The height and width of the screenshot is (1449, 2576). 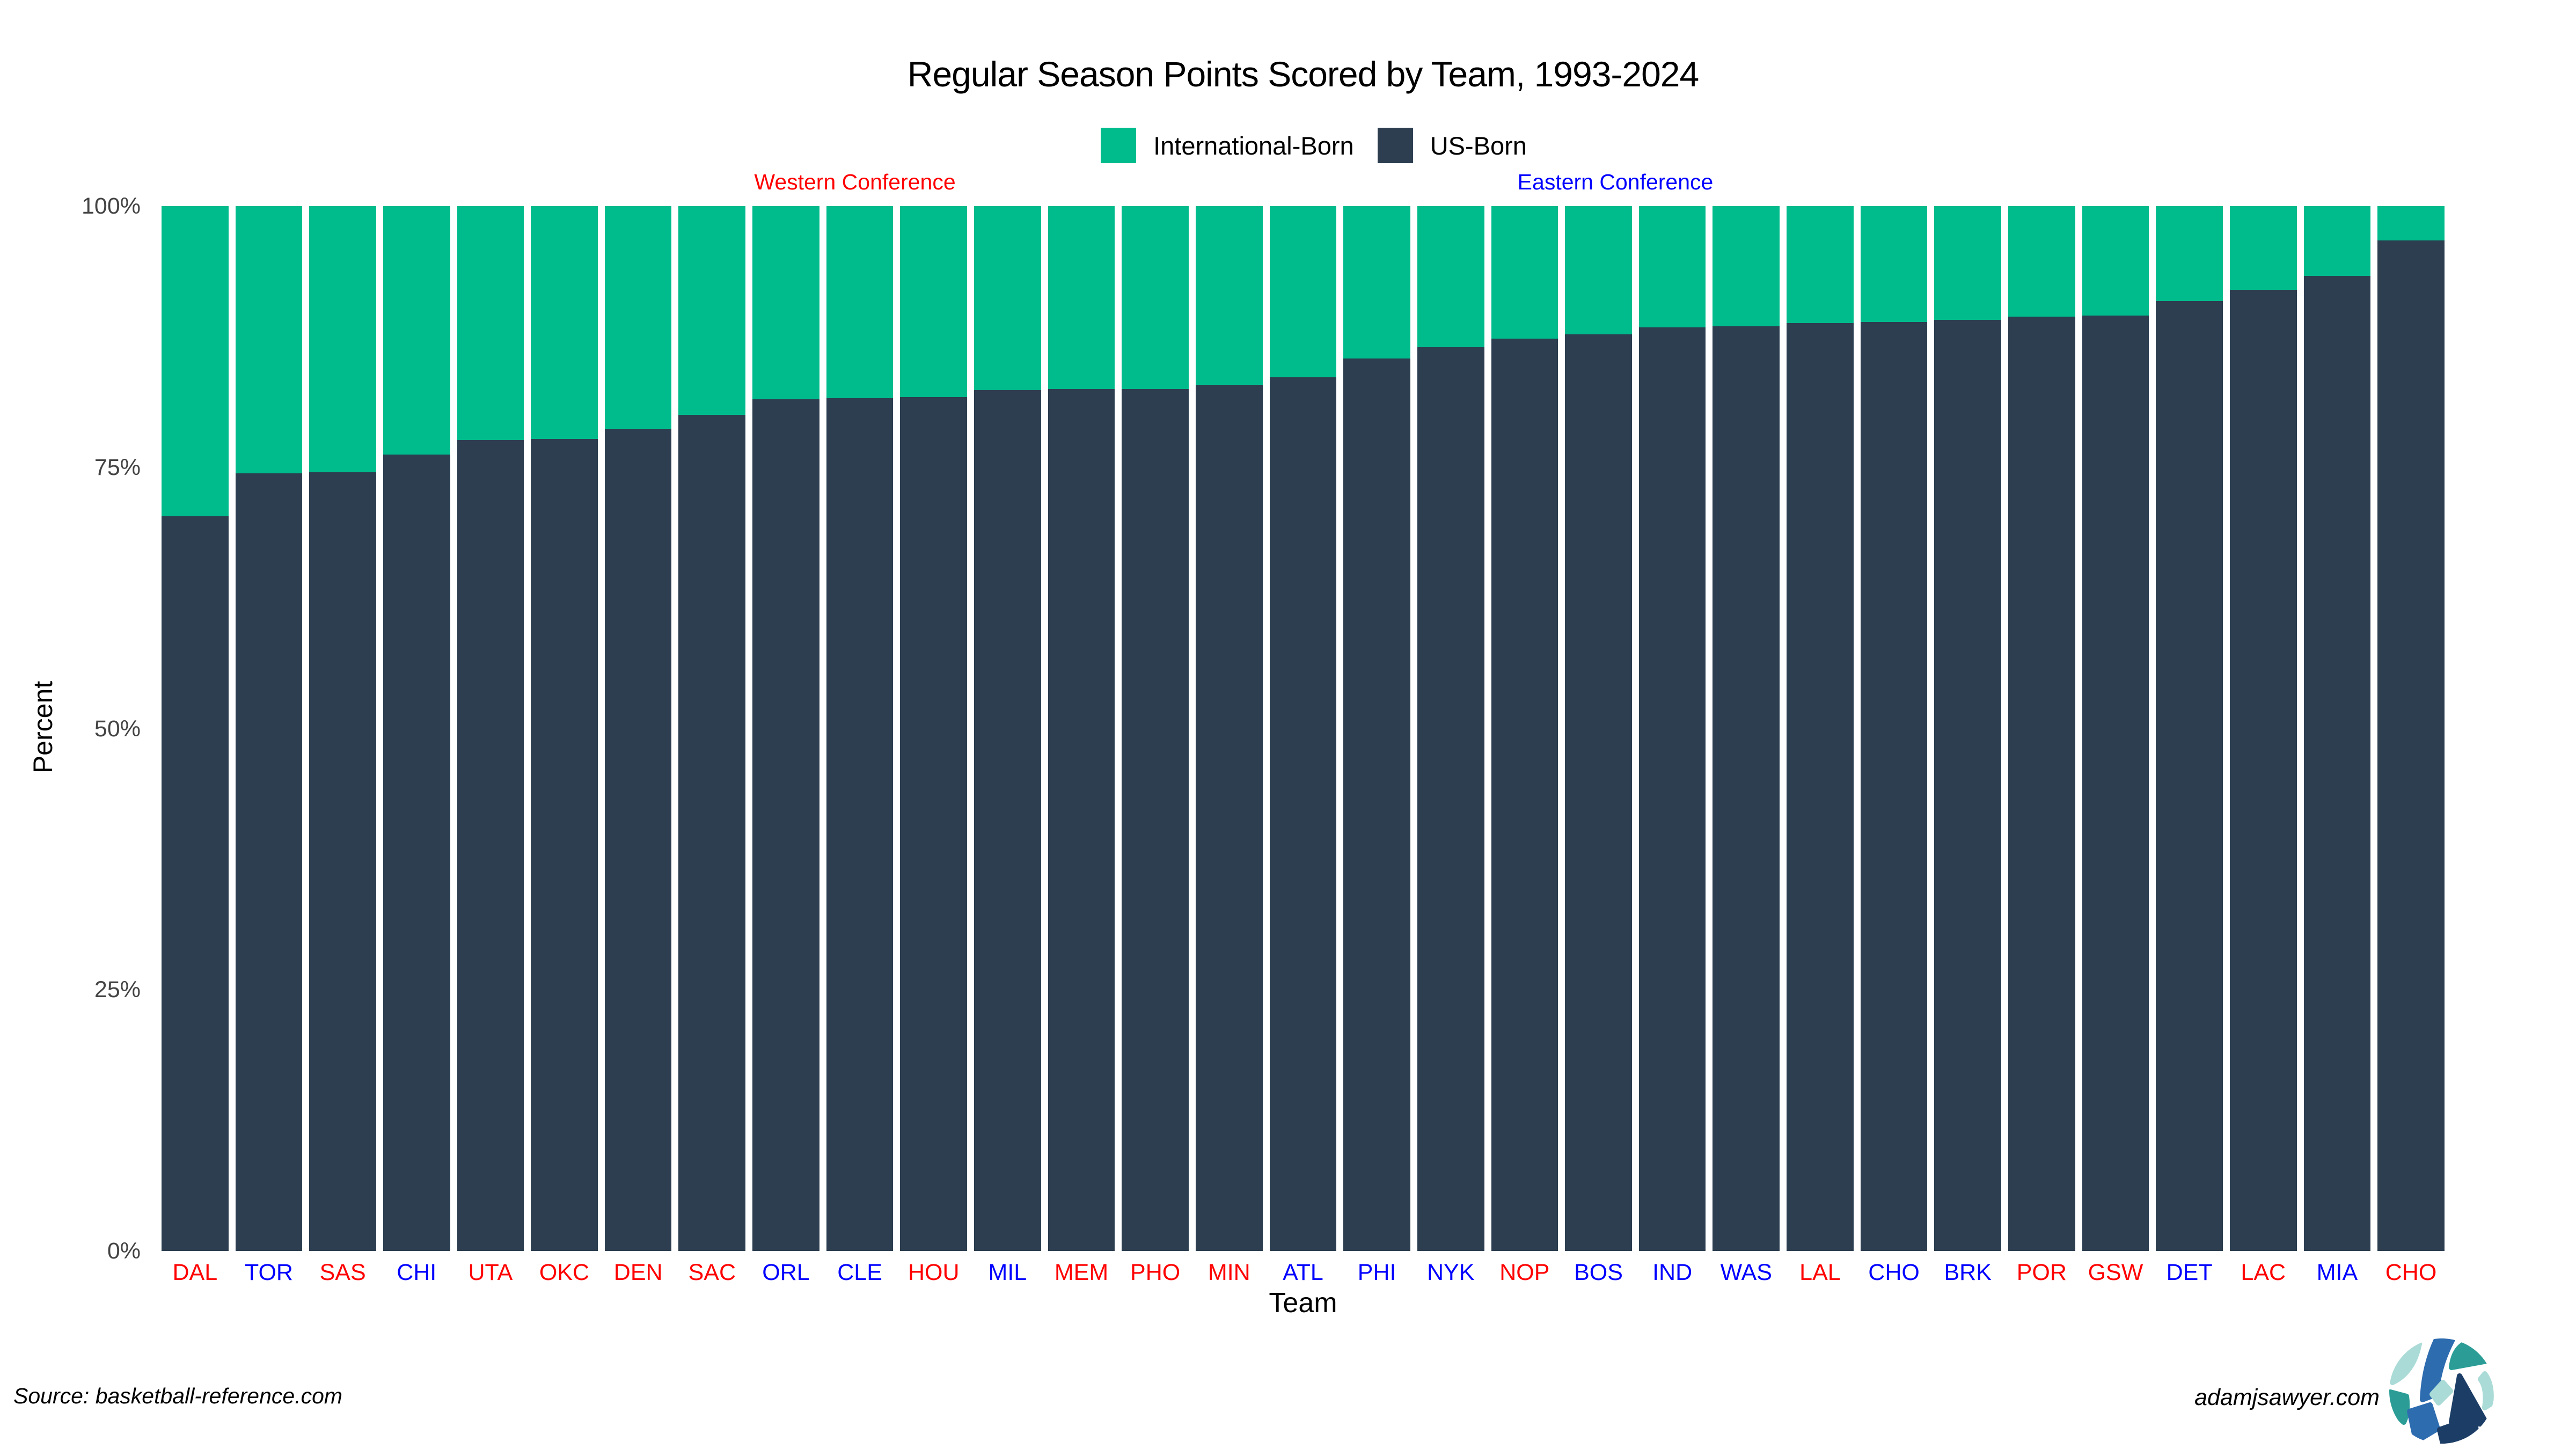 I want to click on y-tick-label-50: 50%, so click(x=117, y=728).